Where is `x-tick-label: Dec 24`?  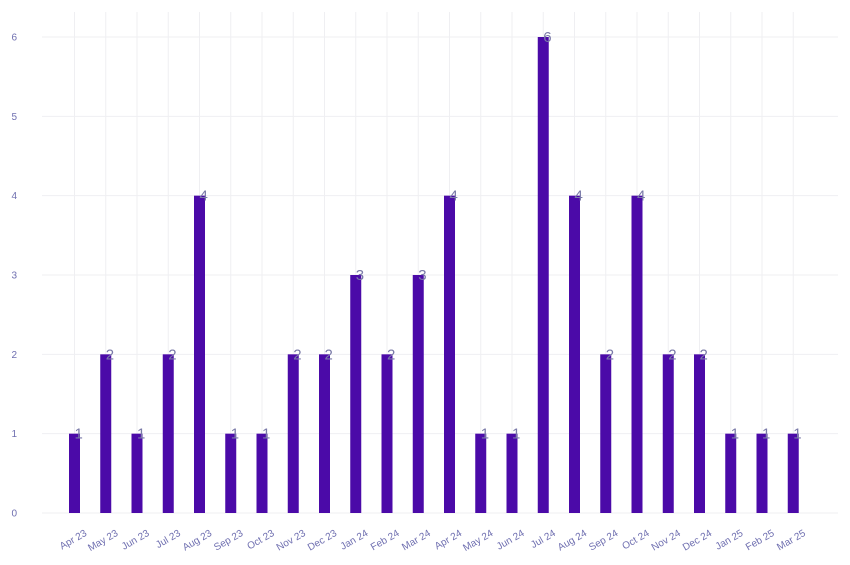
x-tick-label: Dec 24 is located at coordinates (697, 541).